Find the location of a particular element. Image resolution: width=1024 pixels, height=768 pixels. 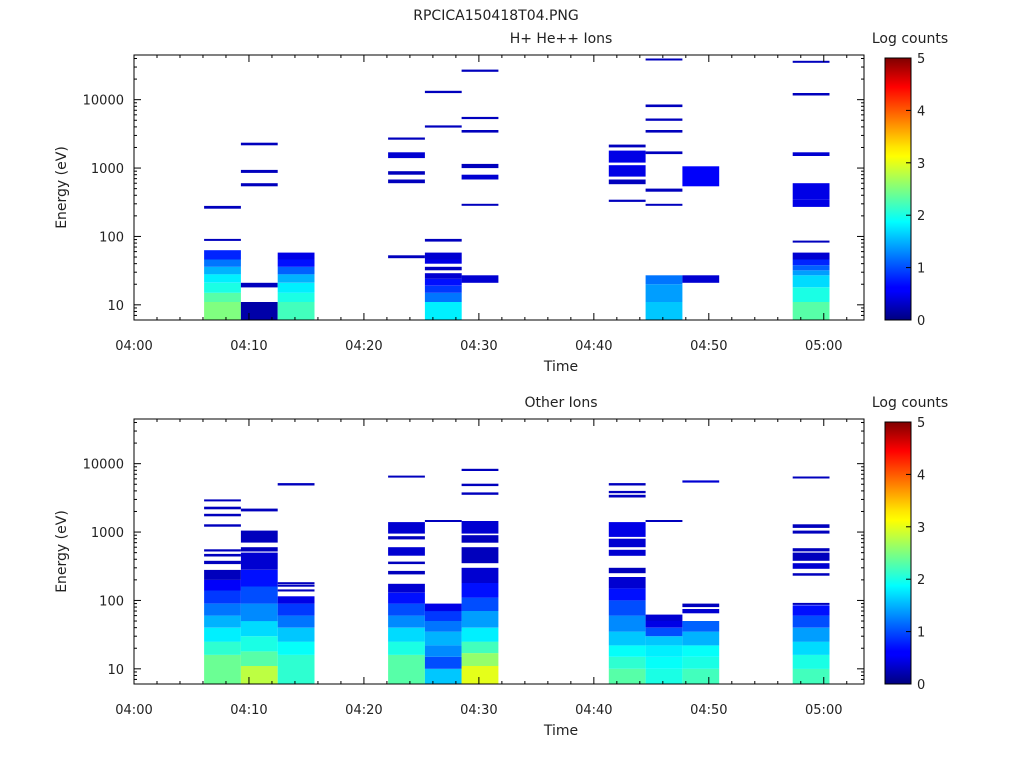

panel-title: Other Ions is located at coordinates (560, 403).